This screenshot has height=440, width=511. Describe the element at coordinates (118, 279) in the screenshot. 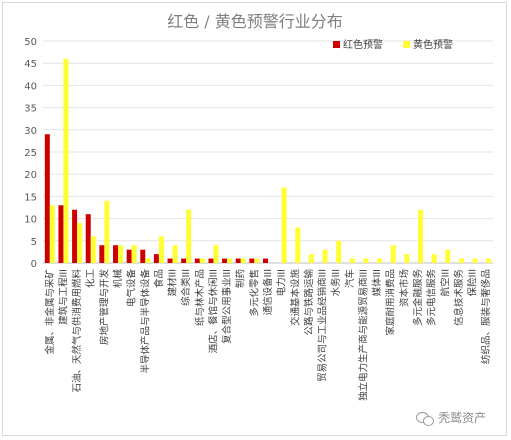

I see `x-tick-label: 机械` at that location.